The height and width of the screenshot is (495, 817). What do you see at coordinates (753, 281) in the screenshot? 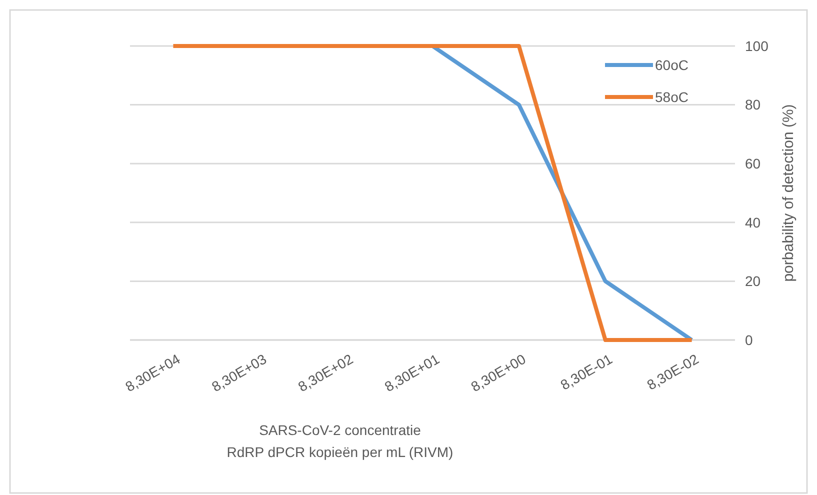
I see `y-tick-label: 20` at bounding box center [753, 281].